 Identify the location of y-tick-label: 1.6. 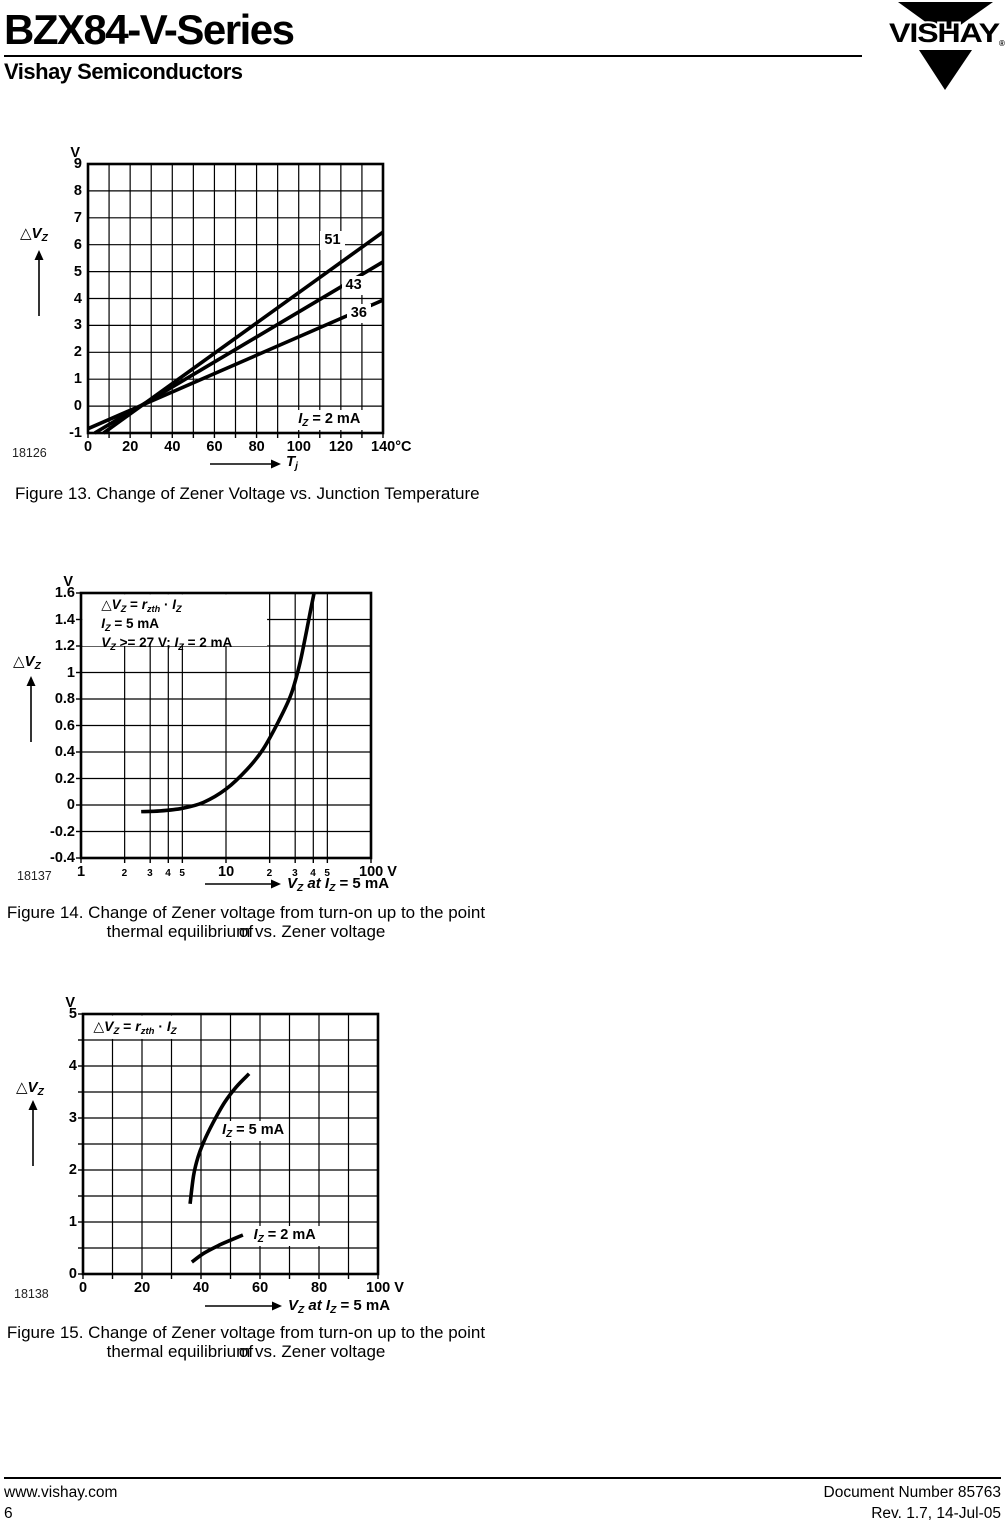
(64, 593).